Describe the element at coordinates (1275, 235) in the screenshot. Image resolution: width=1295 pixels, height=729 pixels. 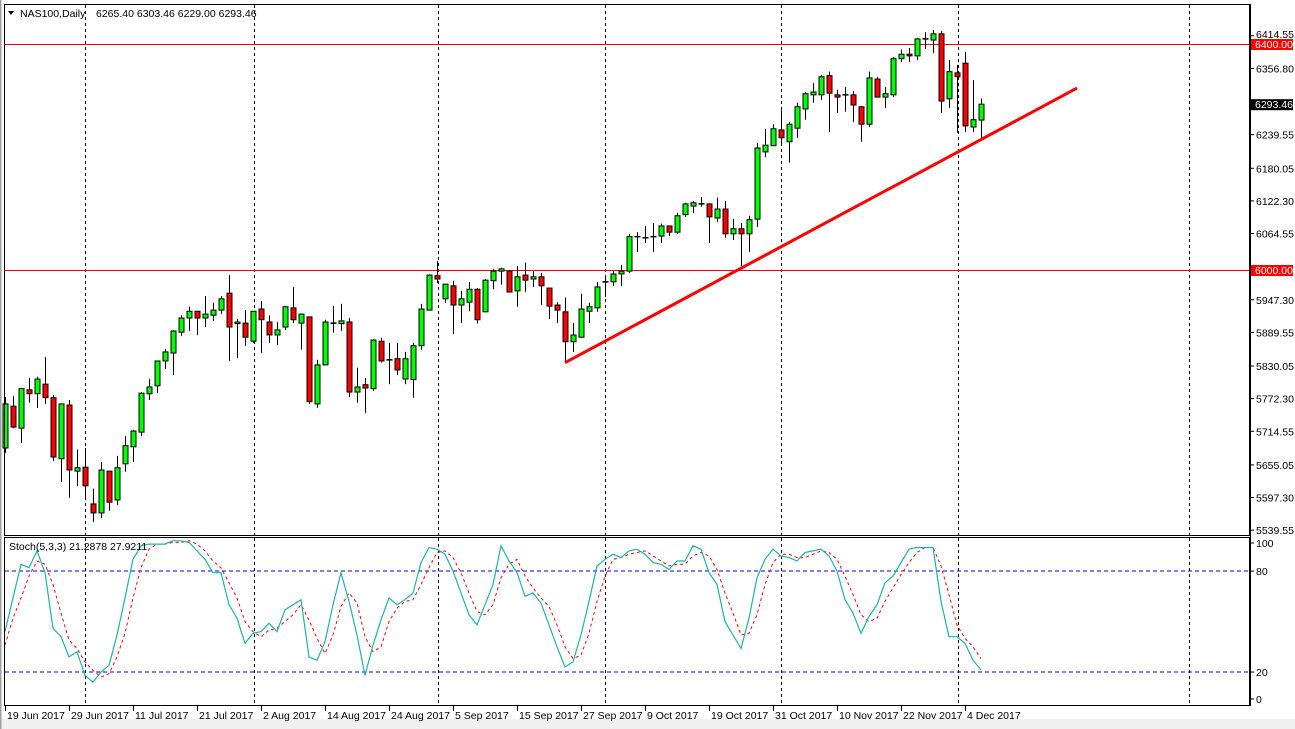
I see `price-tick-label: 6064.55` at that location.